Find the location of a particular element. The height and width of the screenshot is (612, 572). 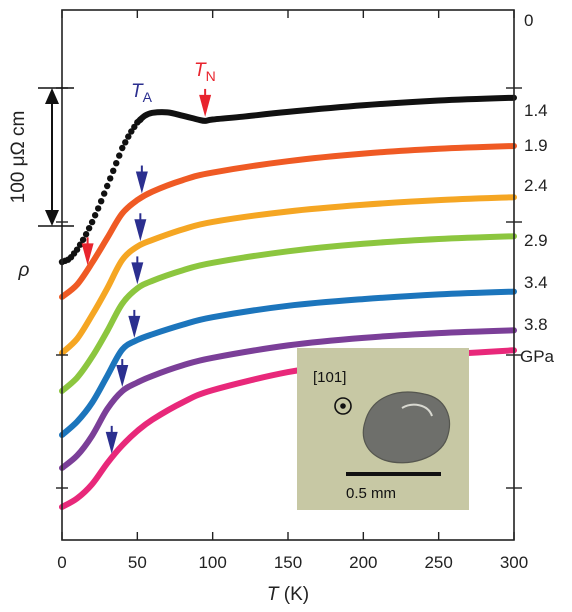

pressure-labels: 0 1.4 1.9 2.4 2.9 3.4 3.8 GPa is located at coordinates (537, 188).